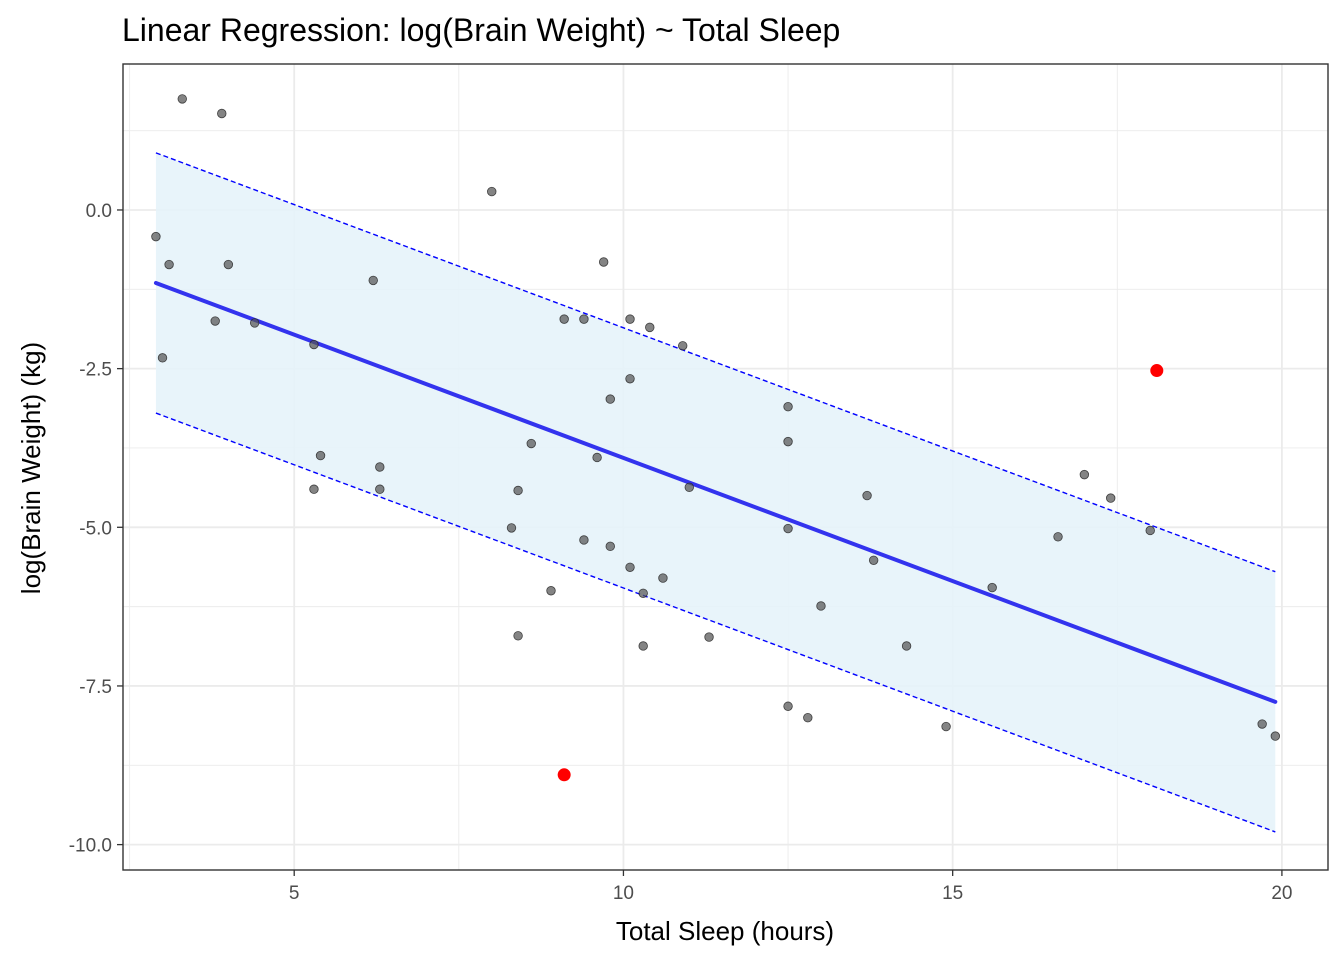  What do you see at coordinates (99, 211) in the screenshot?
I see `y-tick-label: 0.0` at bounding box center [99, 211].